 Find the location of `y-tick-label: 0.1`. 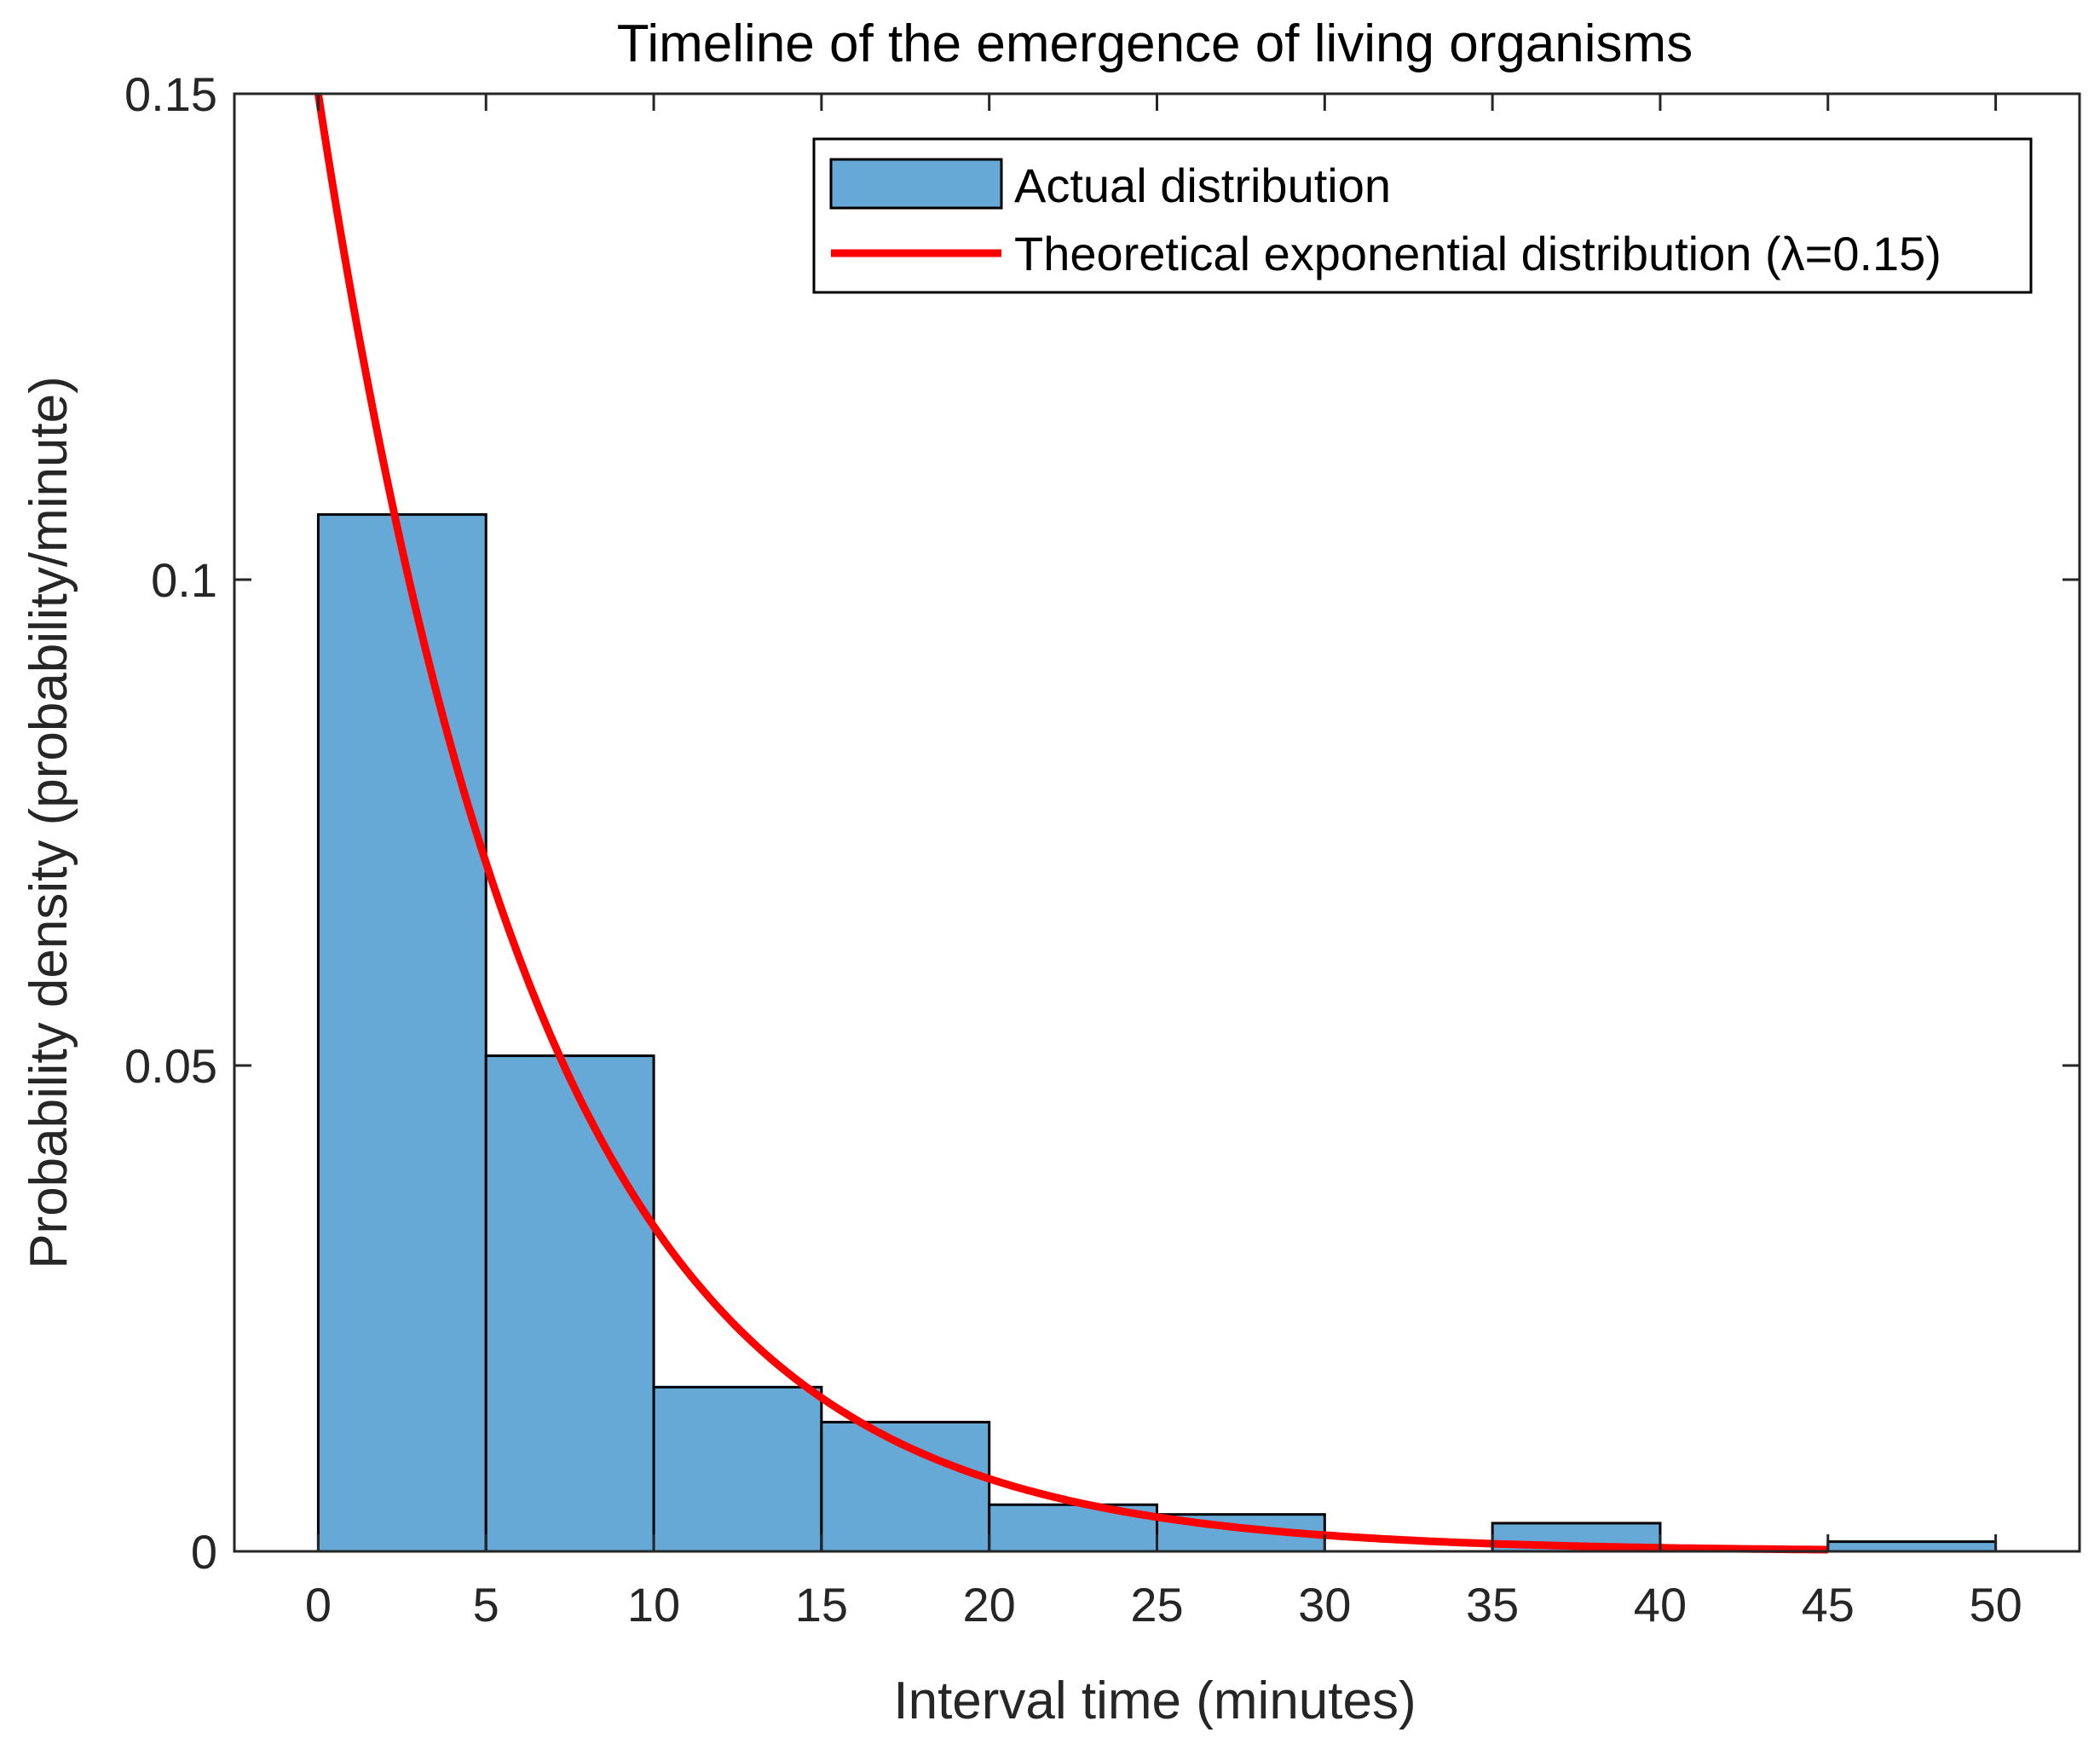

y-tick-label: 0.1 is located at coordinates (184, 580).